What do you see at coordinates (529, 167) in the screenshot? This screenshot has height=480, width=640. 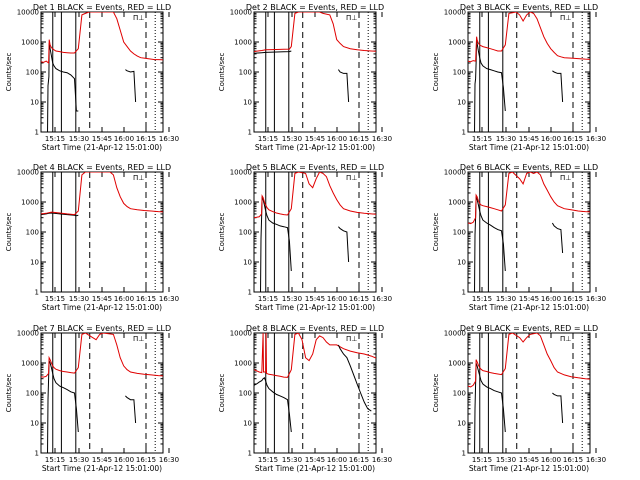 I see `panel-title: Det 6 BLACK = Events, RED = LLD` at bounding box center [529, 167].